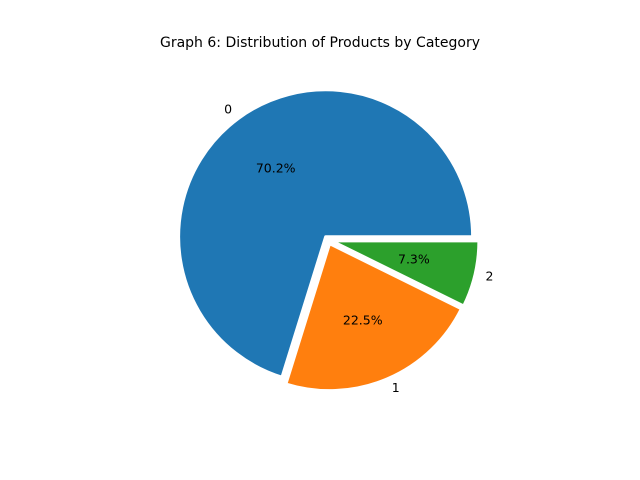  I want to click on slice-percent-label: 70.2%, so click(276, 167).